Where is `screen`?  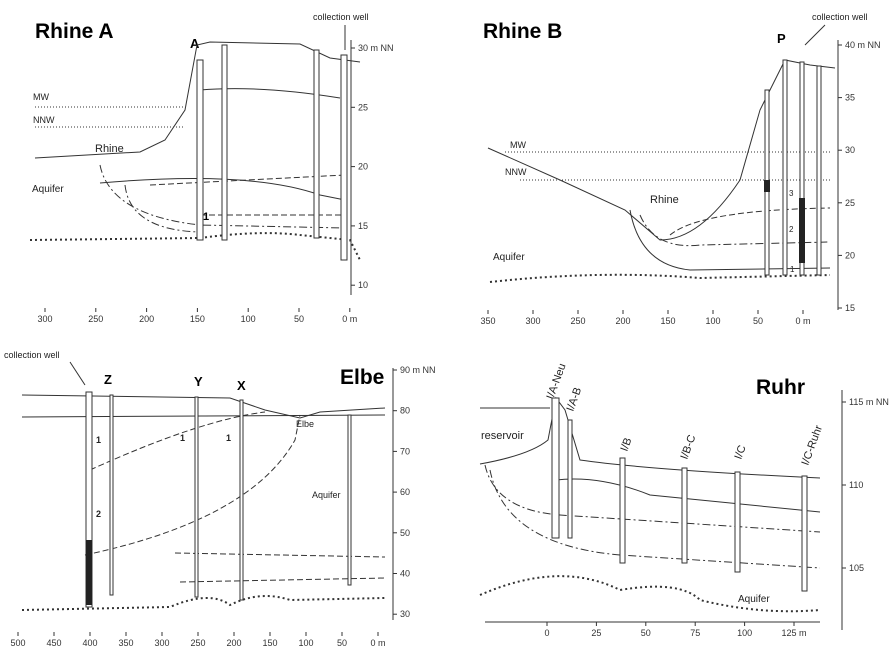
screen is located at coordinates (802, 230).